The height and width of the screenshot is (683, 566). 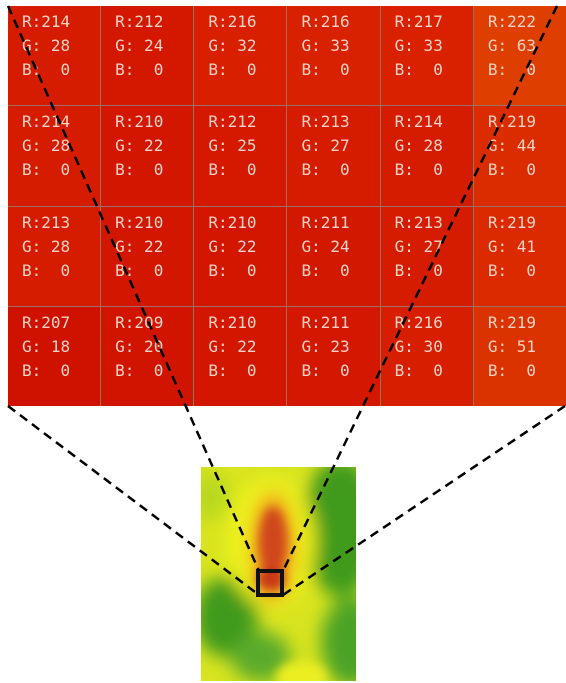 I want to click on heatmap-thumbnail, so click(x=278, y=574).